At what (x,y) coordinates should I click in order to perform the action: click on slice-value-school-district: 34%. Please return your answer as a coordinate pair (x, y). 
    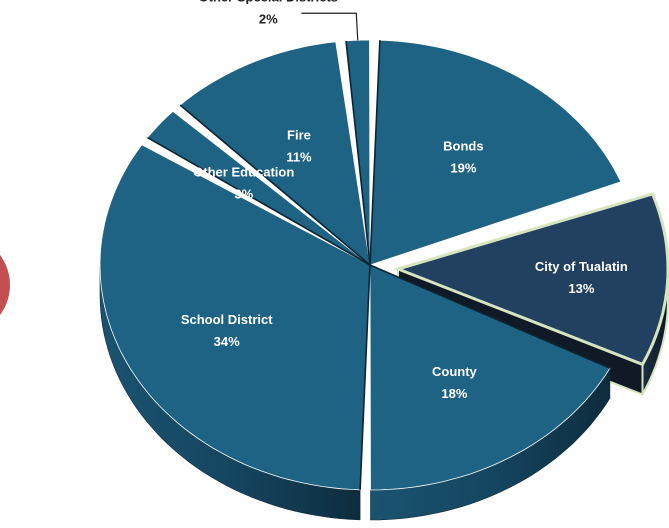
    Looking at the image, I should click on (227, 341).